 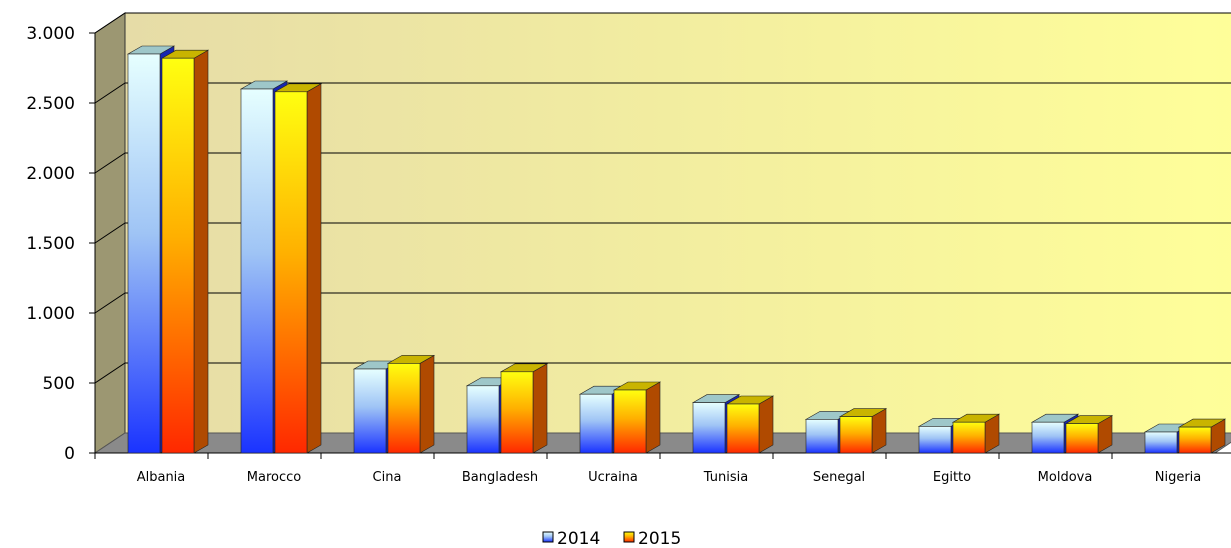 What do you see at coordinates (387, 477) in the screenshot?
I see `x-tick-label: Cina` at bounding box center [387, 477].